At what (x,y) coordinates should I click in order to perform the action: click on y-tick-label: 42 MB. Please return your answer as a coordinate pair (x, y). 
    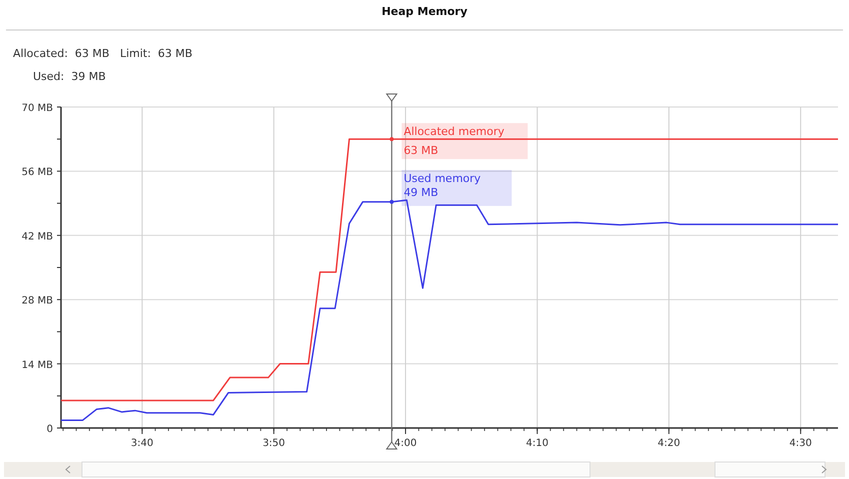
    Looking at the image, I should click on (38, 236).